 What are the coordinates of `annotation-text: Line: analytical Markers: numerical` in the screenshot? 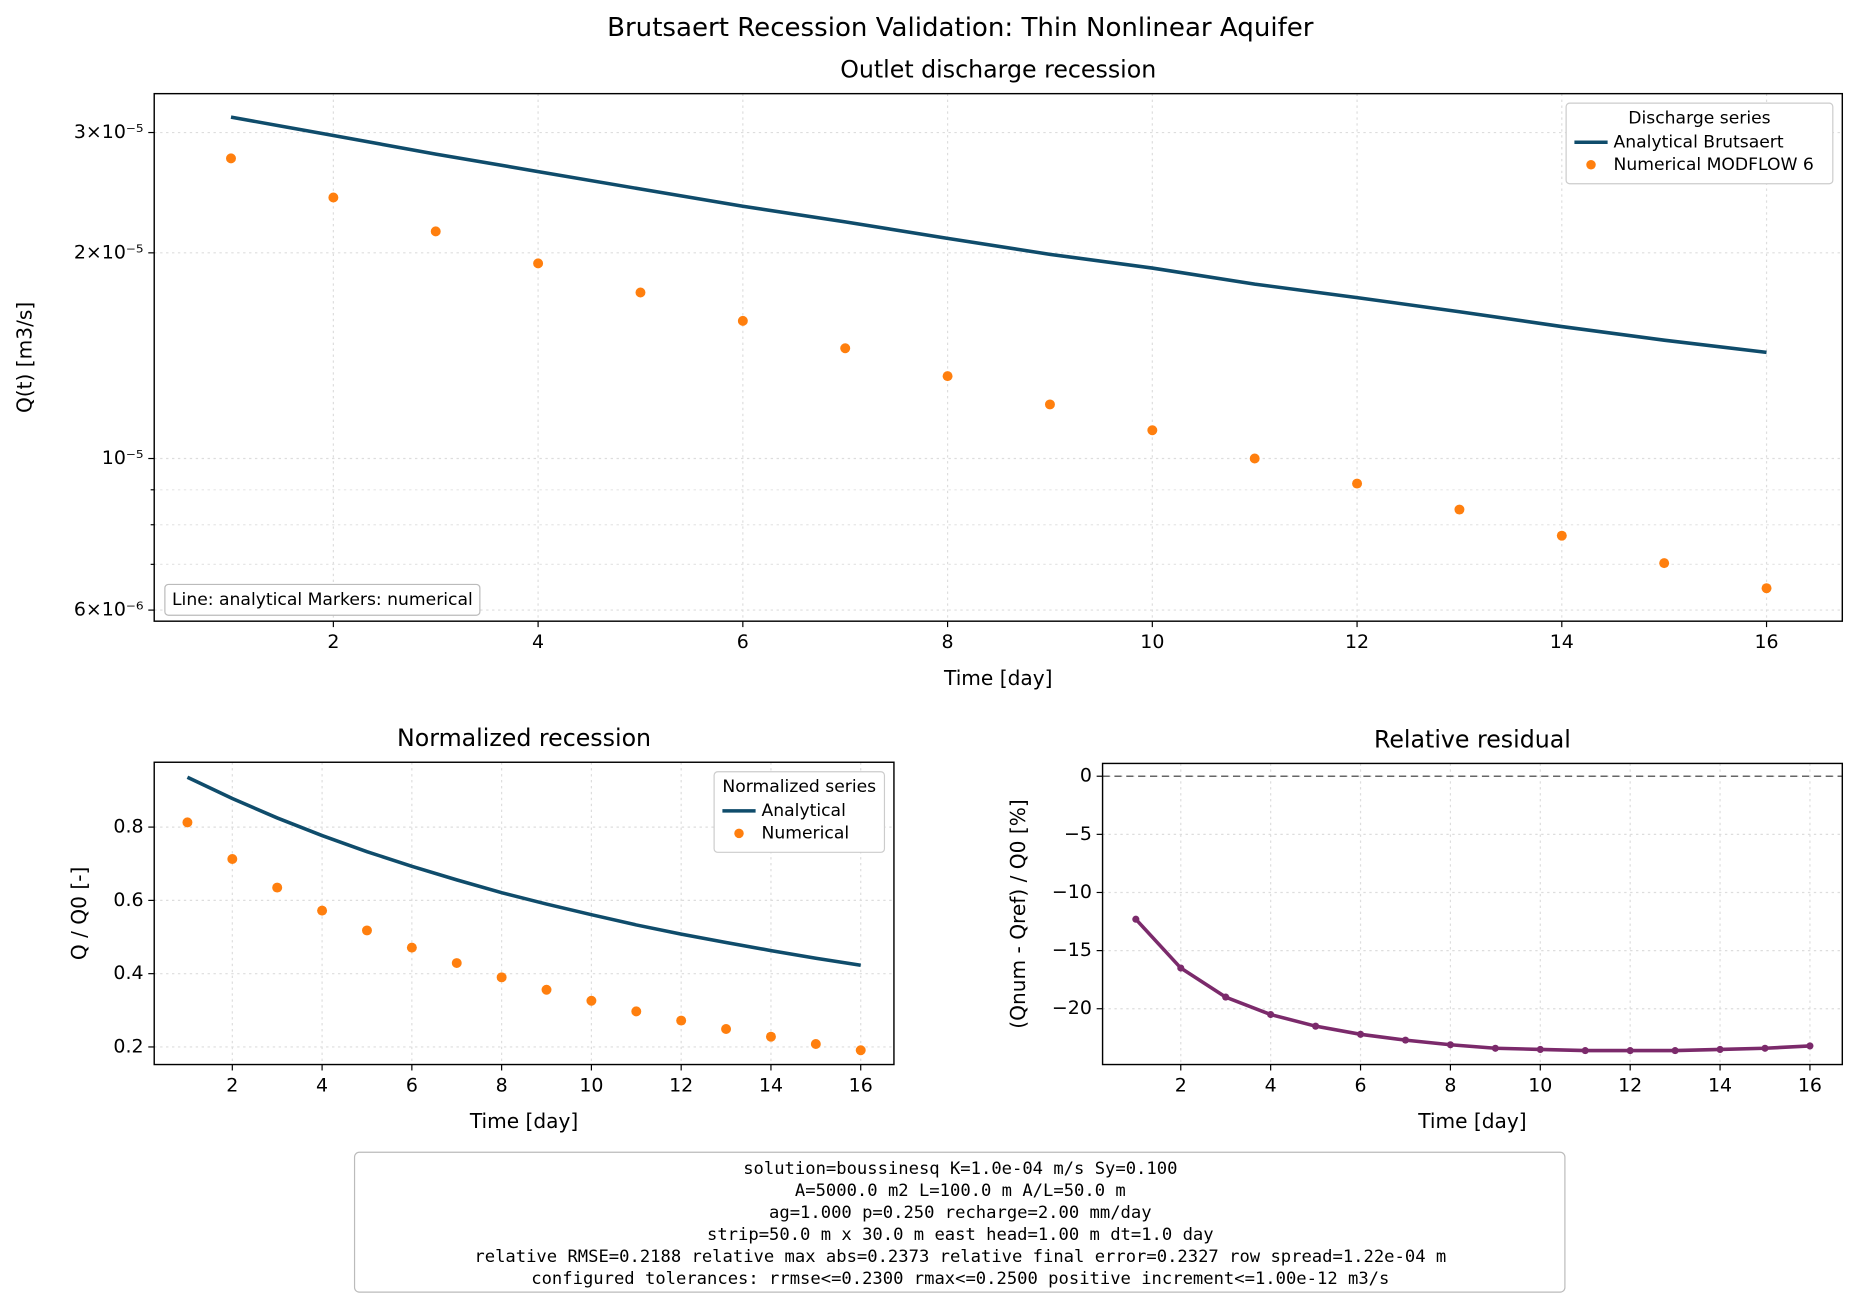 It's located at (322, 600).